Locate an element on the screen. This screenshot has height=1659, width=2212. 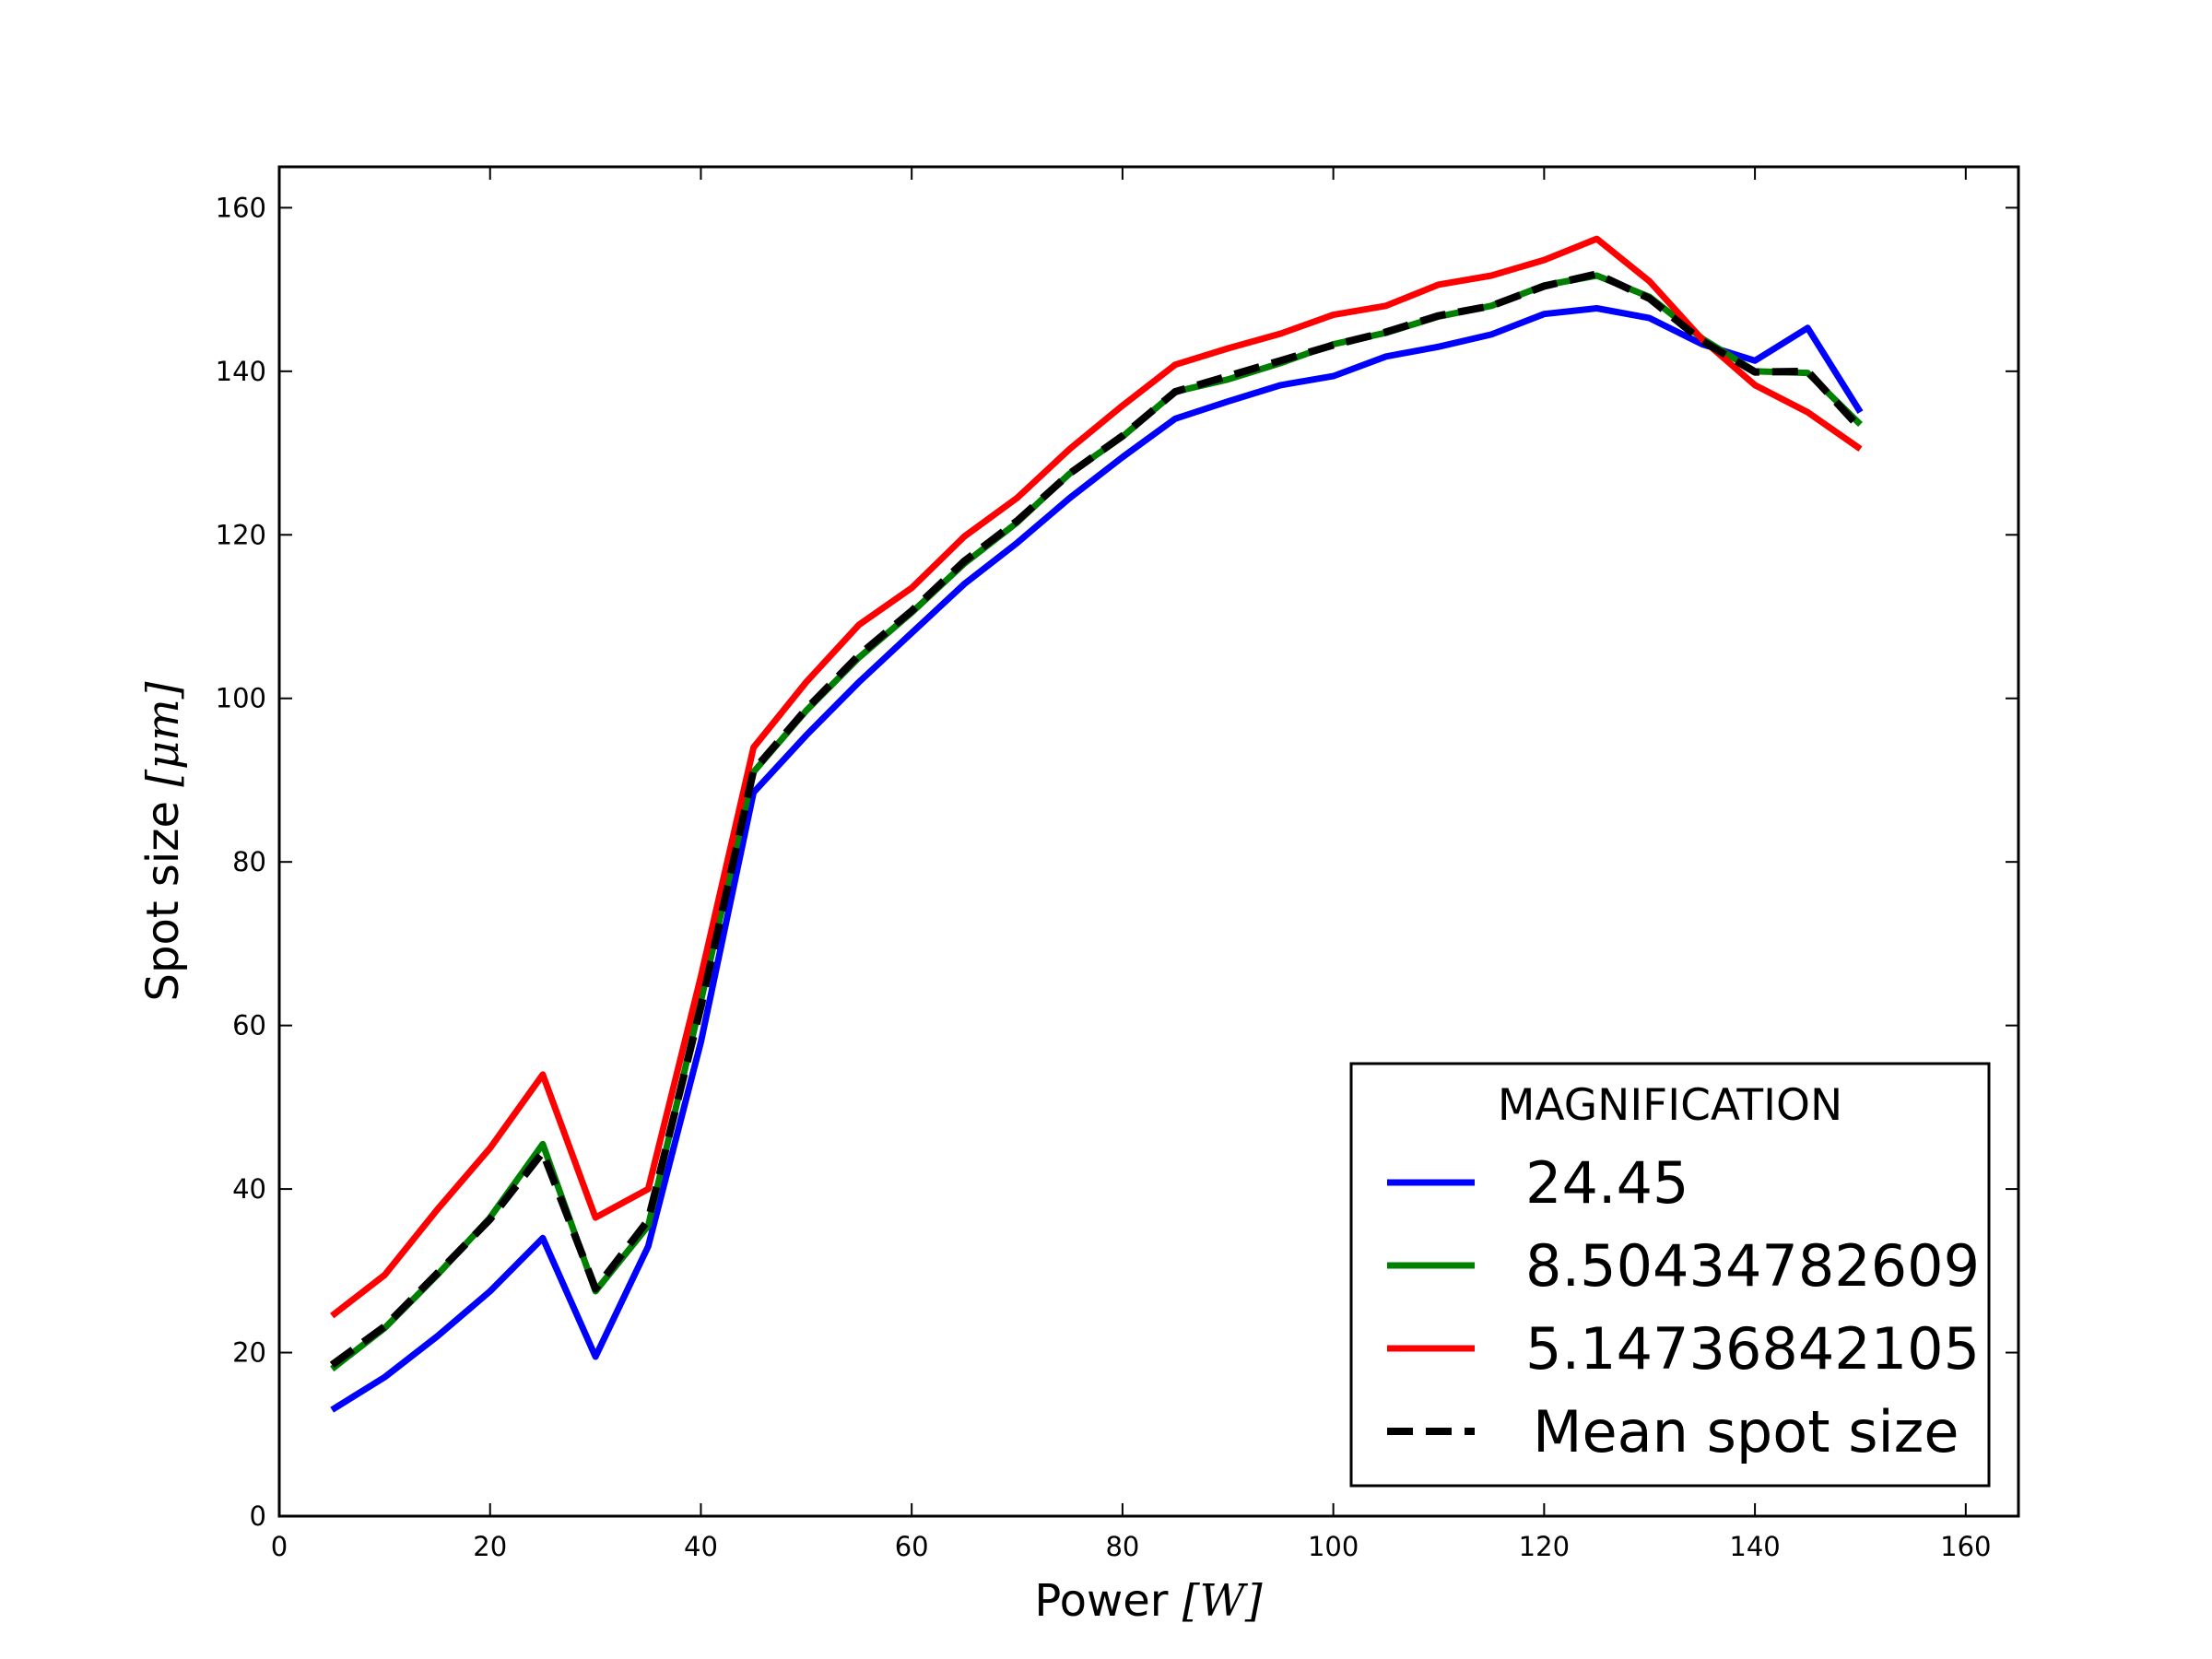
x-tick-label-6: 120 is located at coordinates (1544, 1546).